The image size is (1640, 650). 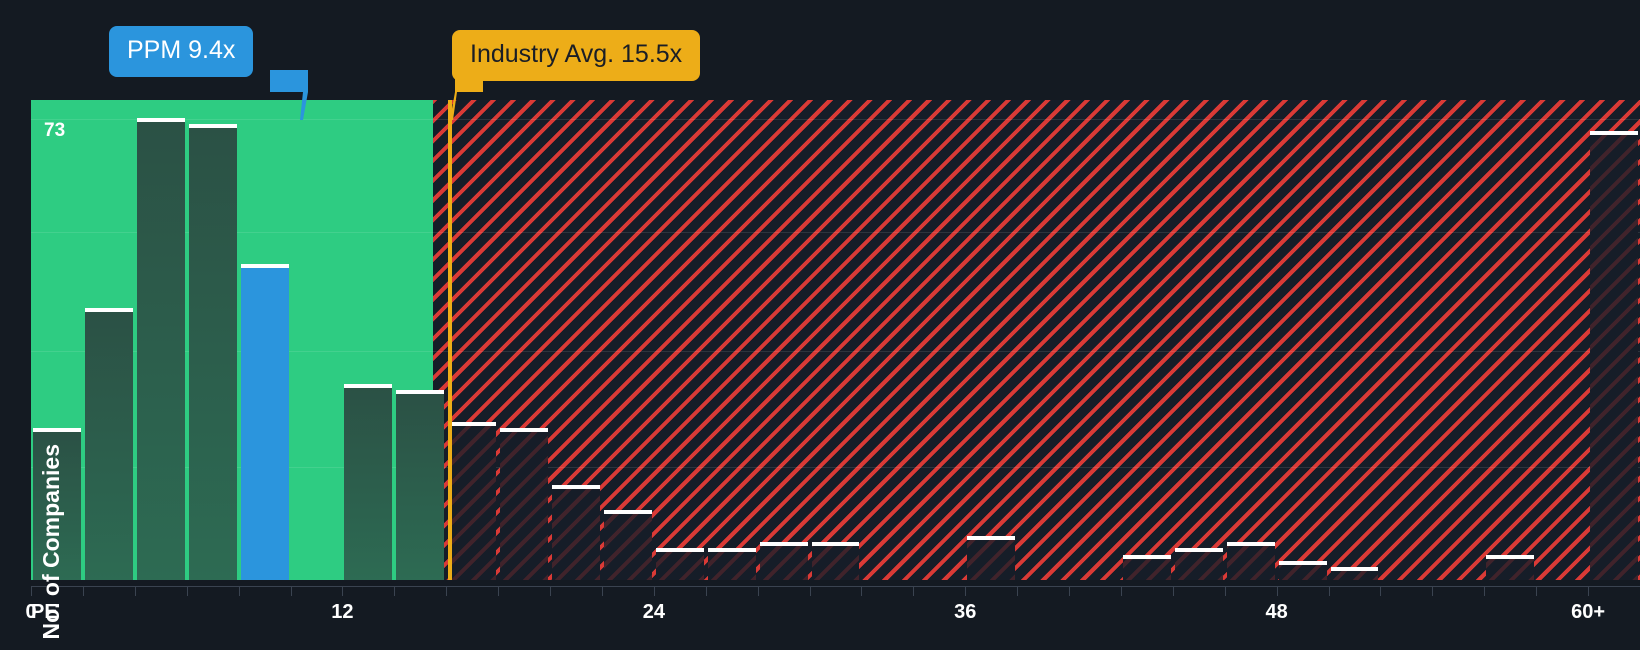 I want to click on ppm-callout: PPM 9.4x, so click(x=181, y=52).